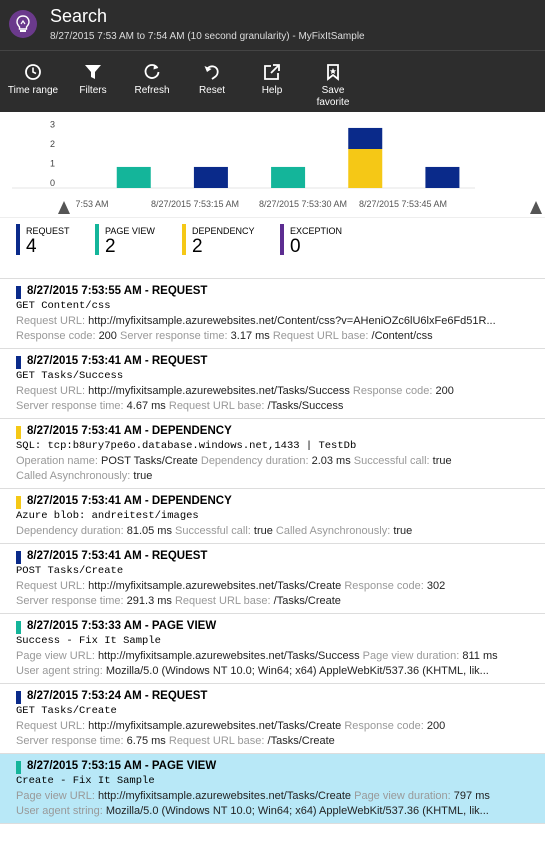 The width and height of the screenshot is (545, 844). I want to click on bookmark-icon, so click(333, 74).